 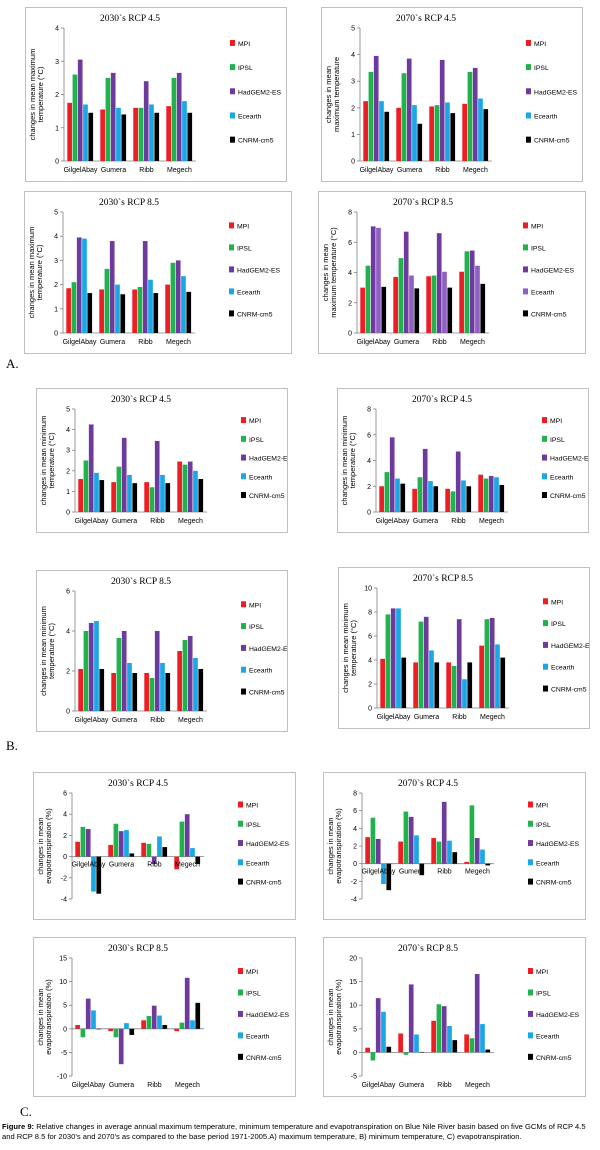 What do you see at coordinates (12, 363) in the screenshot?
I see `section-label-a: A.` at bounding box center [12, 363].